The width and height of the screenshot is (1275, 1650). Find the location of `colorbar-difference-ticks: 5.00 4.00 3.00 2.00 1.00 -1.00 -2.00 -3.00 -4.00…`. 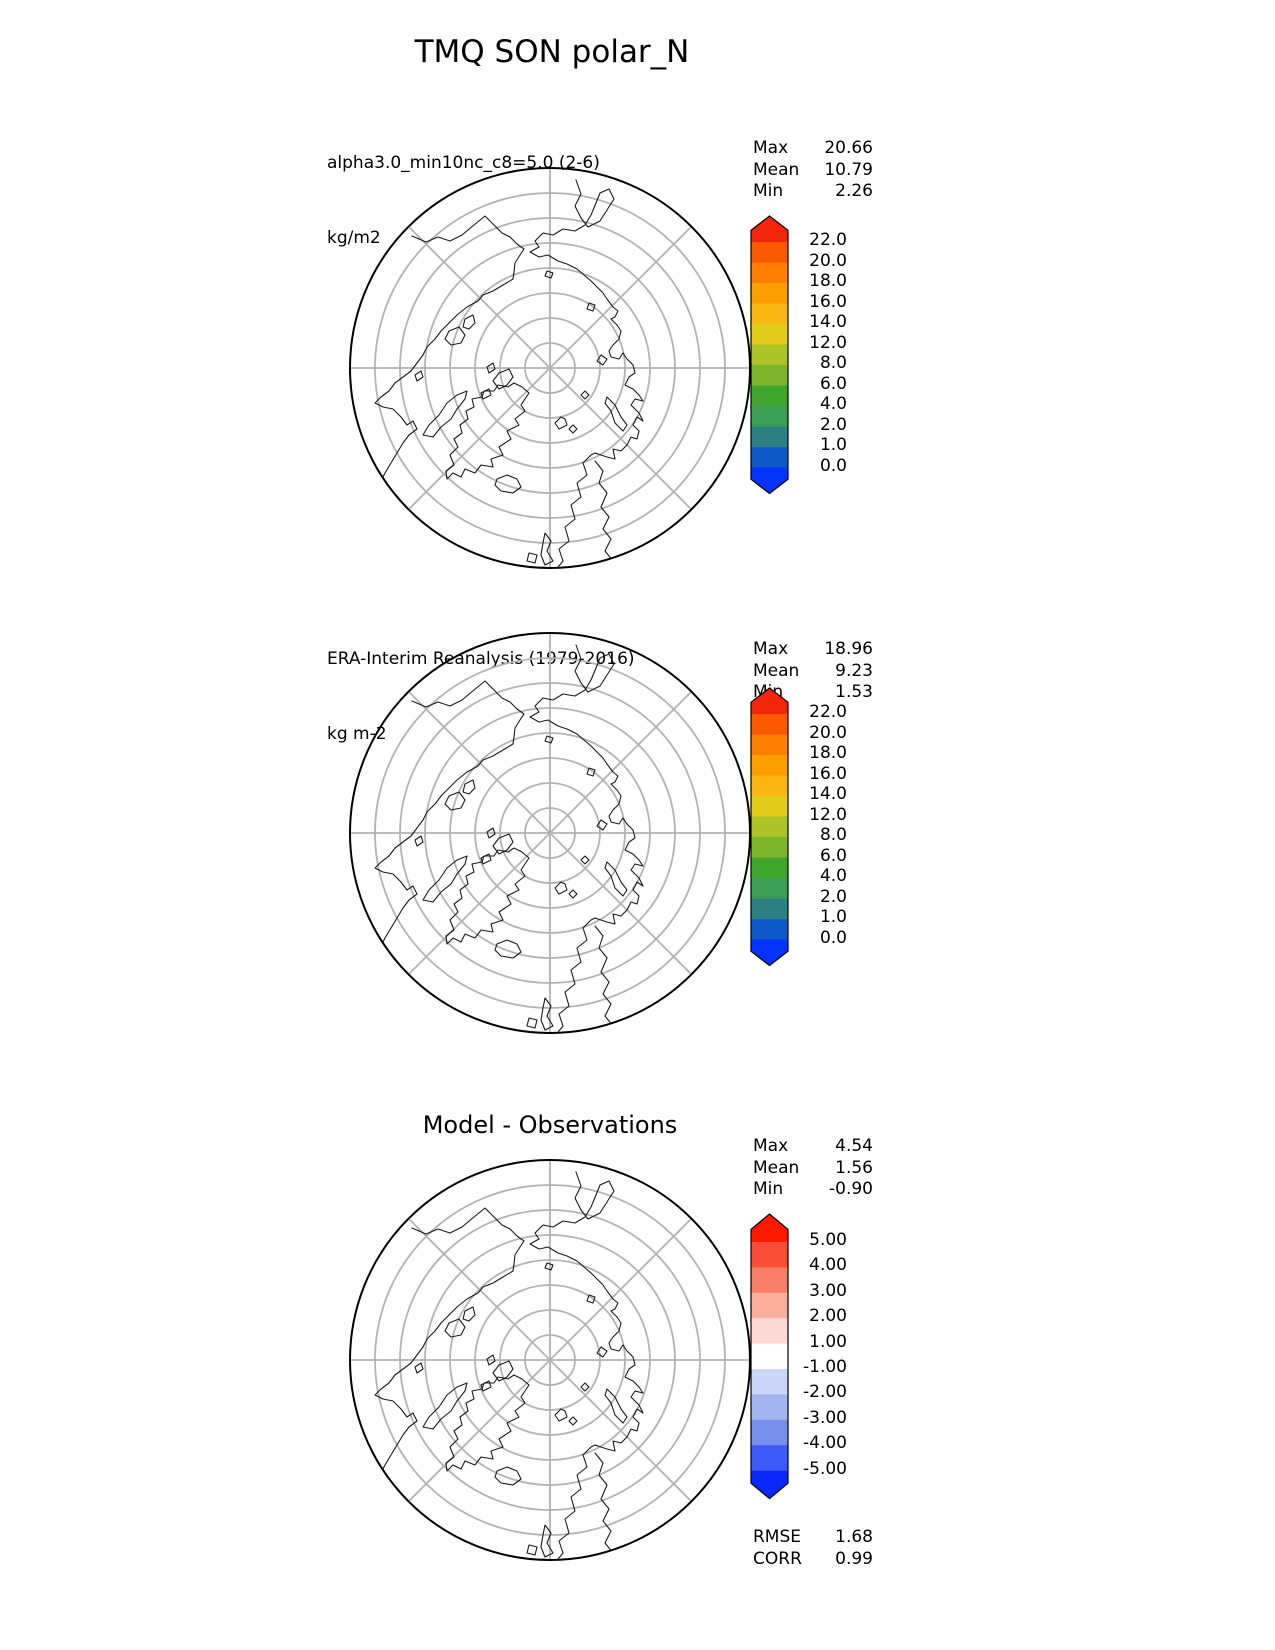

colorbar-difference-ticks: 5.00 4.00 3.00 2.00 1.00 -1.00 -2.00 -3.00 -4.00… is located at coordinates (822, 1357).